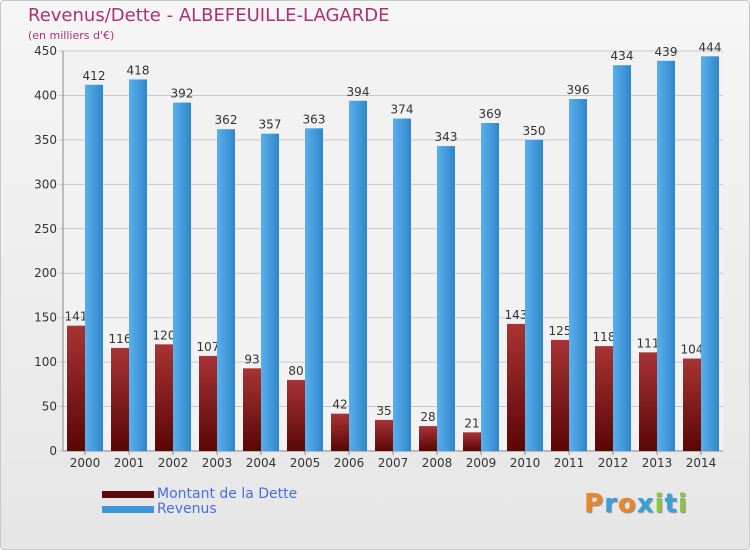 Image resolution: width=750 pixels, height=550 pixels. Describe the element at coordinates (701, 463) in the screenshot. I see `x-tick-label: 2014` at that location.